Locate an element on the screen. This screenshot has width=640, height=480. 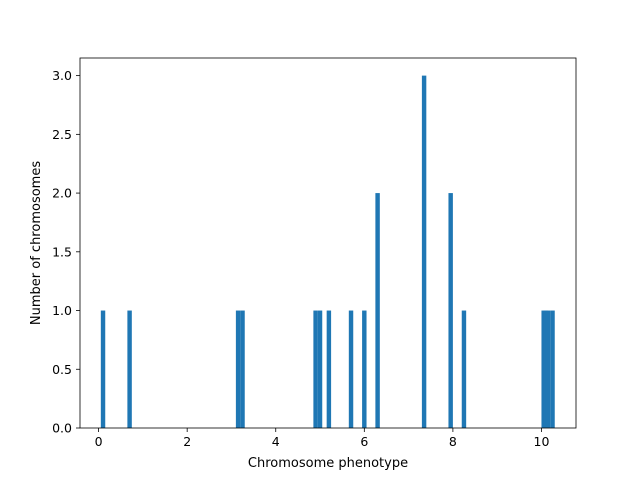
x-tick-label-5: 10 is located at coordinates (542, 441).